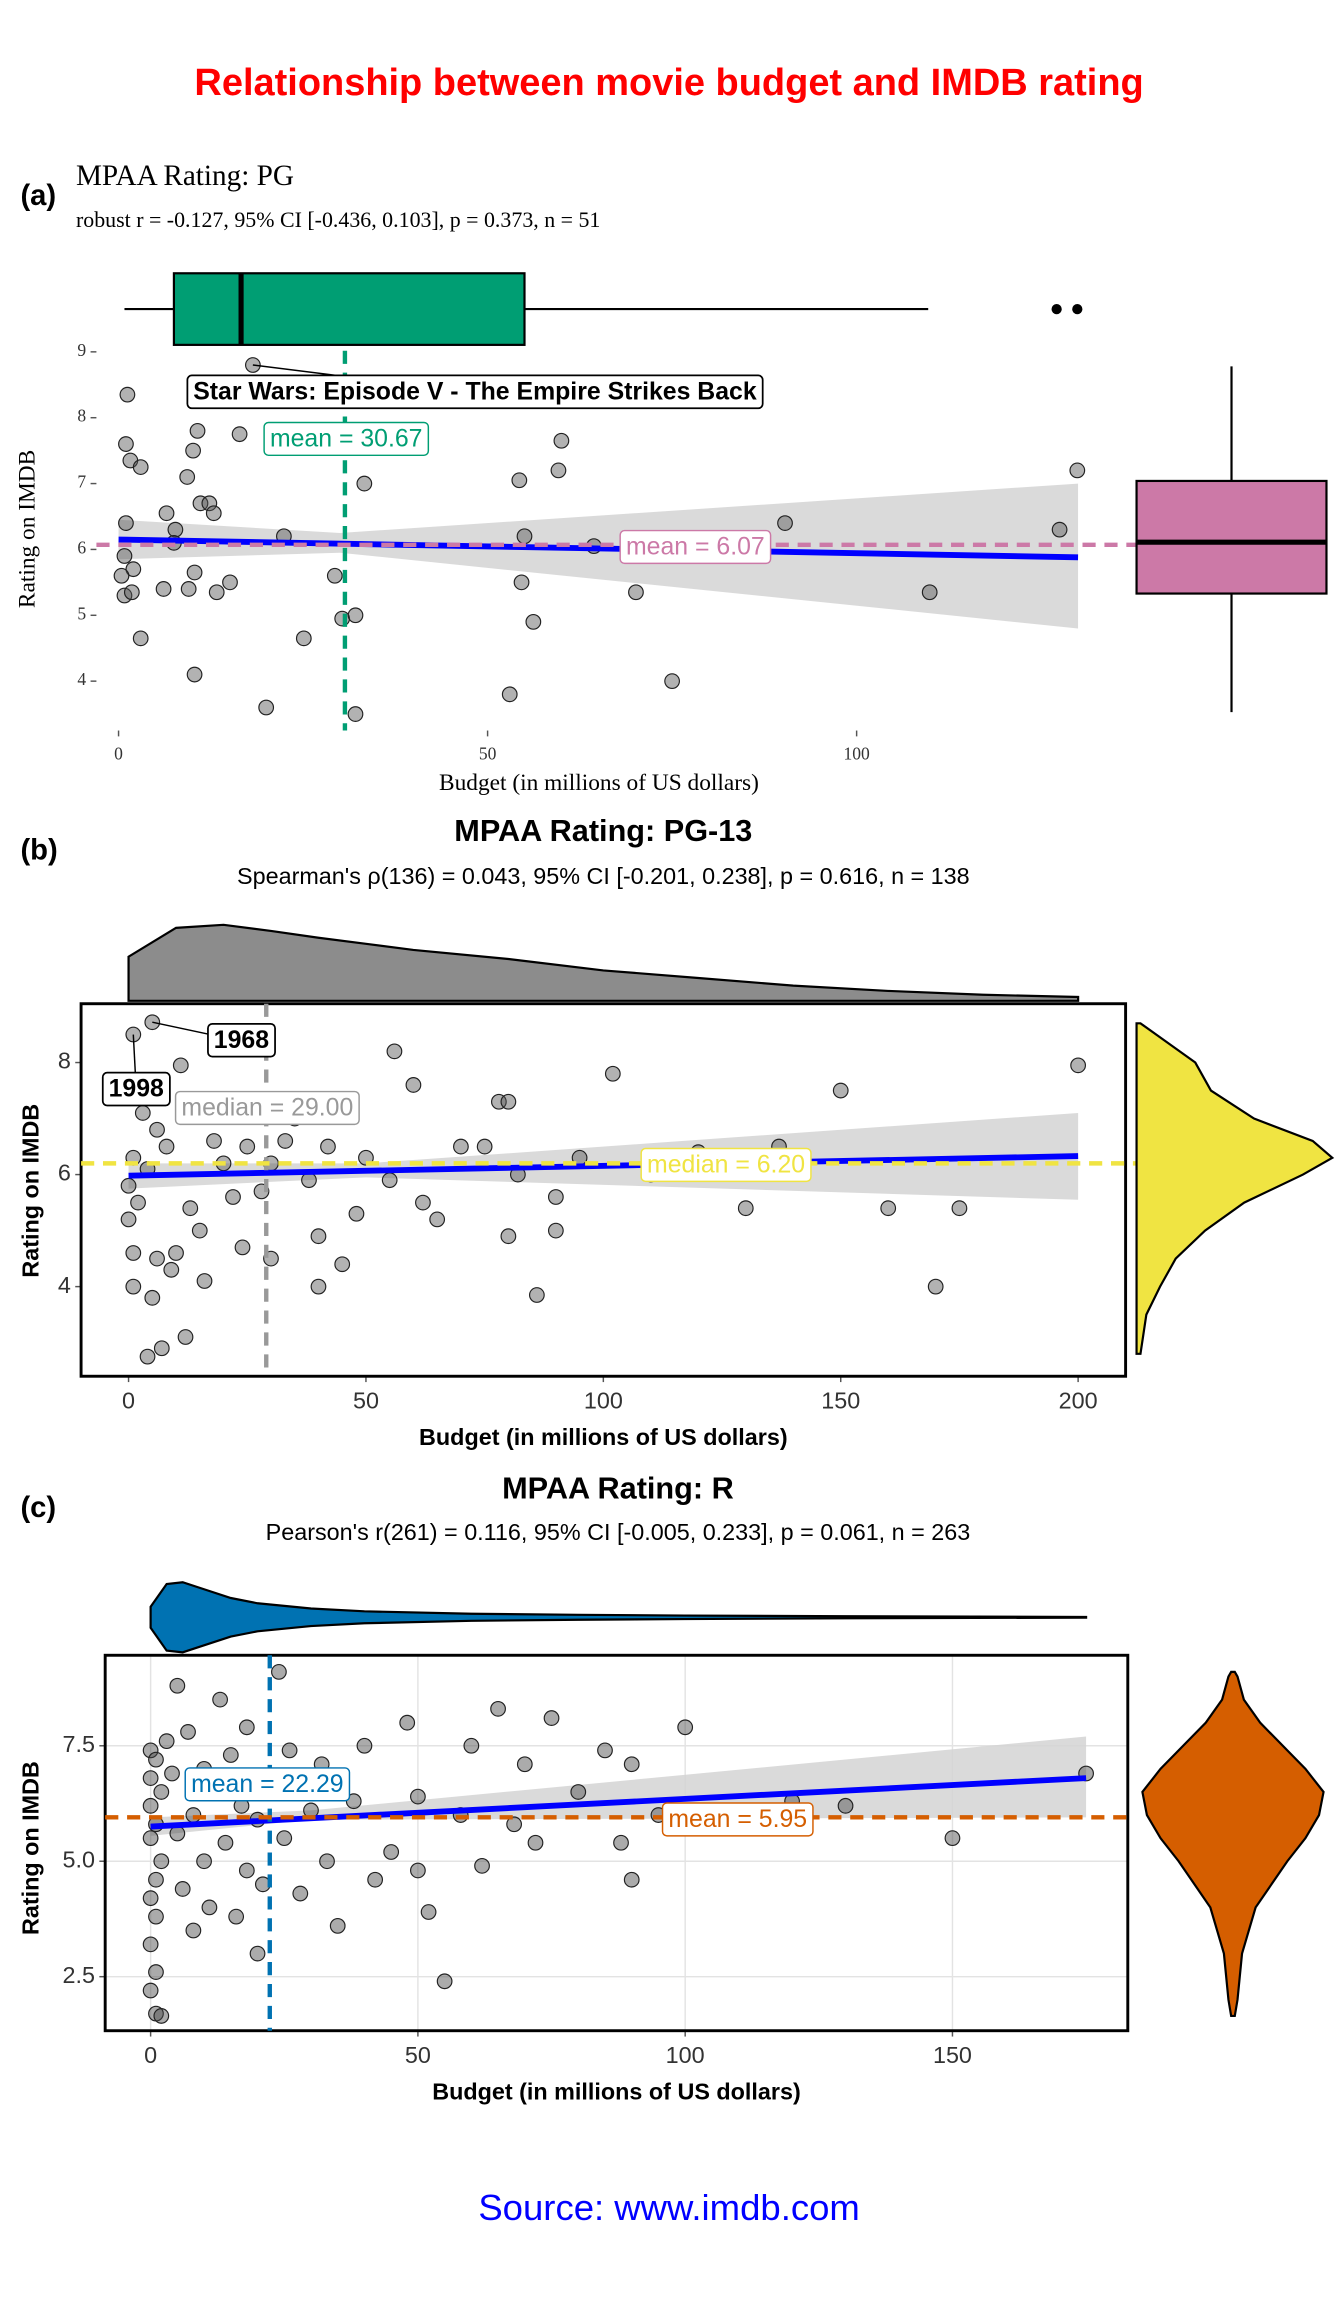  Describe the element at coordinates (38, 851) in the screenshot. I see `panel-tag: (b)` at that location.